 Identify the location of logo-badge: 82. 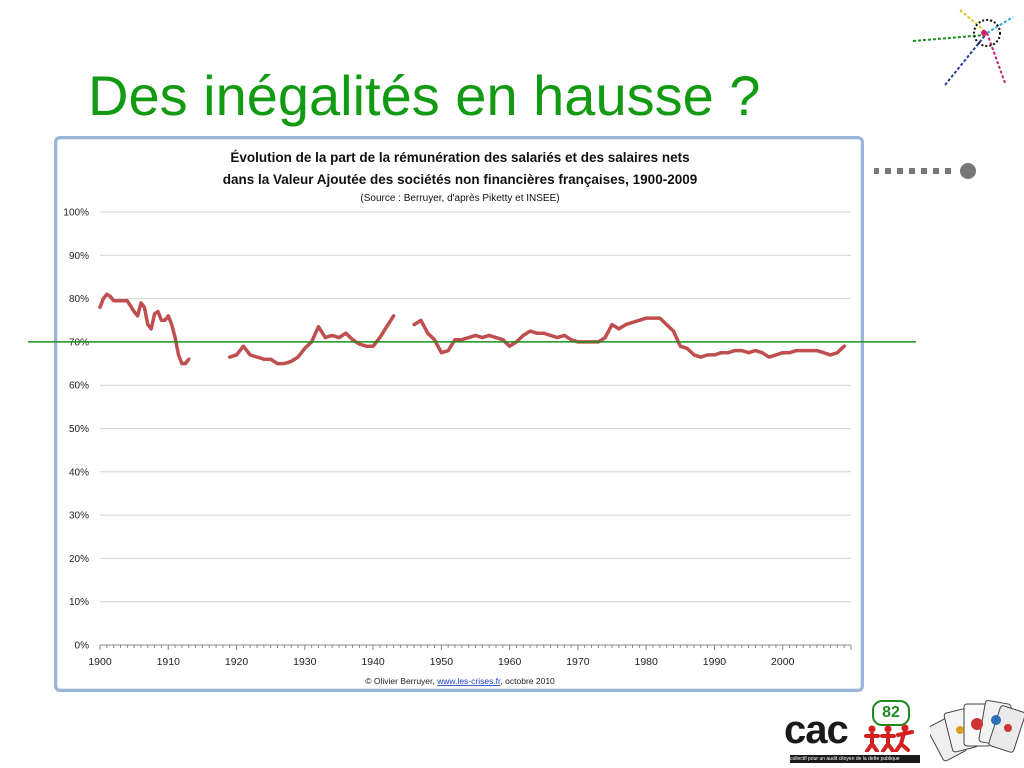
(891, 713).